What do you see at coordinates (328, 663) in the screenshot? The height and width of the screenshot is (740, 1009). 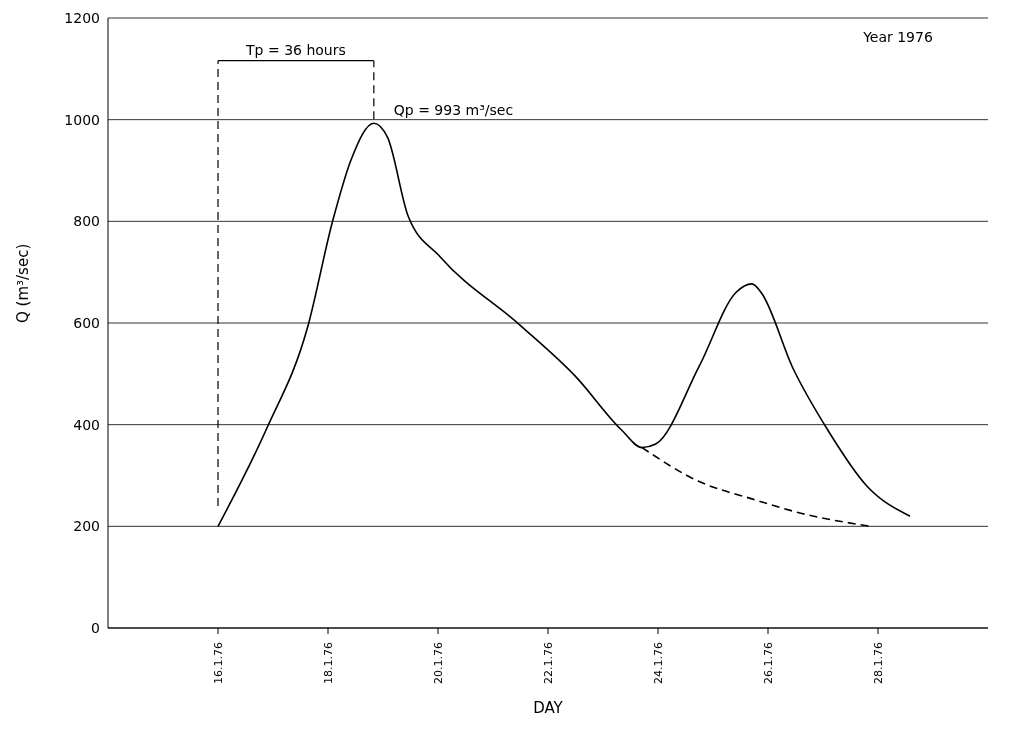 I see `x-tick-label: 18.1.76` at bounding box center [328, 663].